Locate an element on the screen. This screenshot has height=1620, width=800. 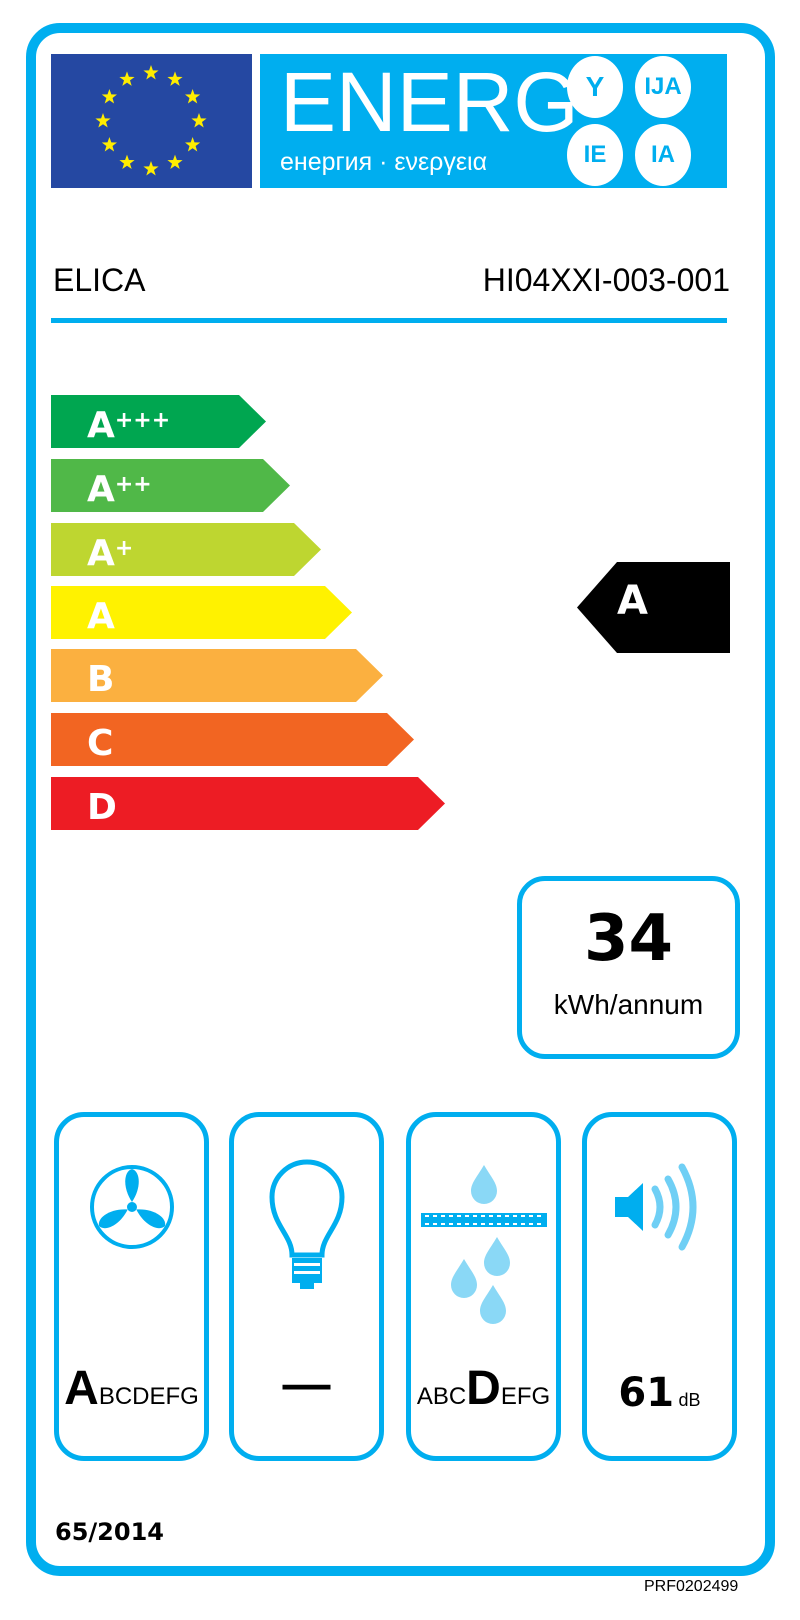
other-classes: EFG is located at coordinates (525, 1396).